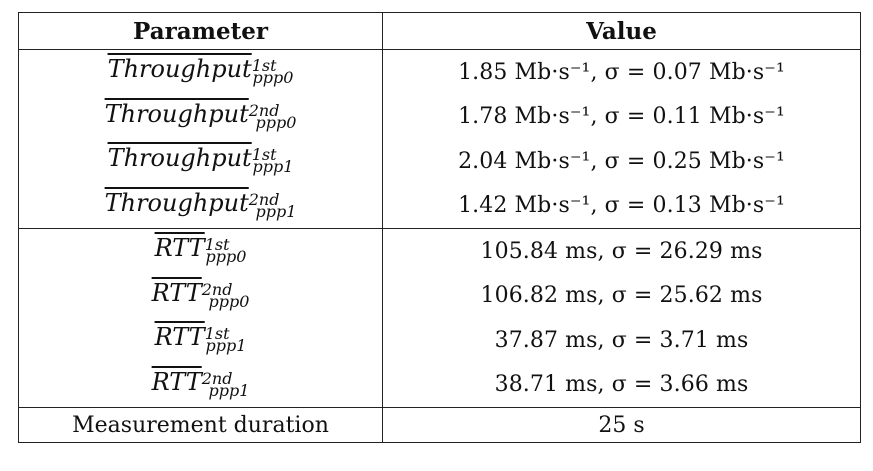 Image resolution: width=873 pixels, height=471 pixels. Describe the element at coordinates (621, 161) in the screenshot. I see `value-cell: 2.04 Mb·s⁻¹, σ = 0.25 Mb·s⁻¹` at that location.